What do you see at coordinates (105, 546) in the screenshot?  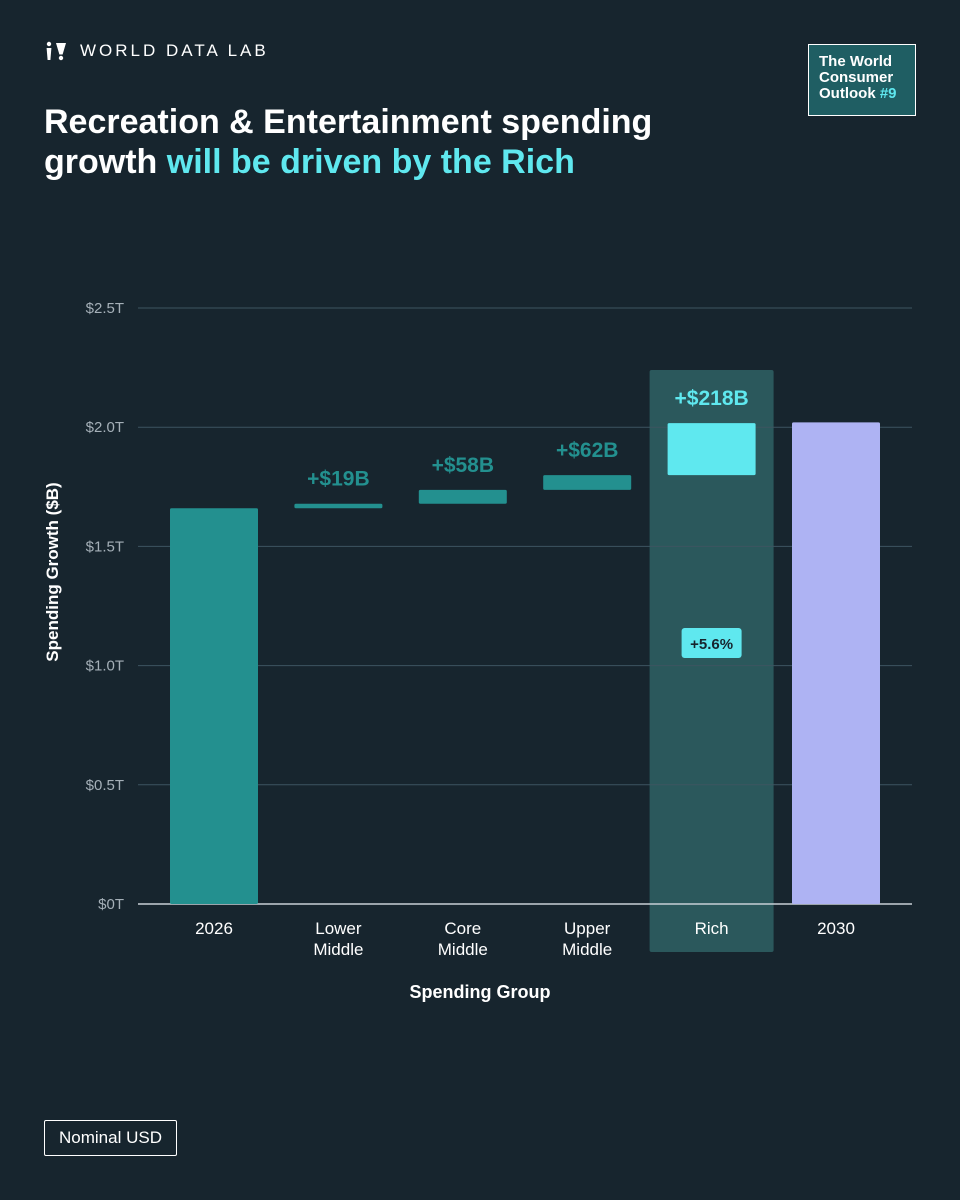 I see `y-tick-label: $1.5T` at bounding box center [105, 546].